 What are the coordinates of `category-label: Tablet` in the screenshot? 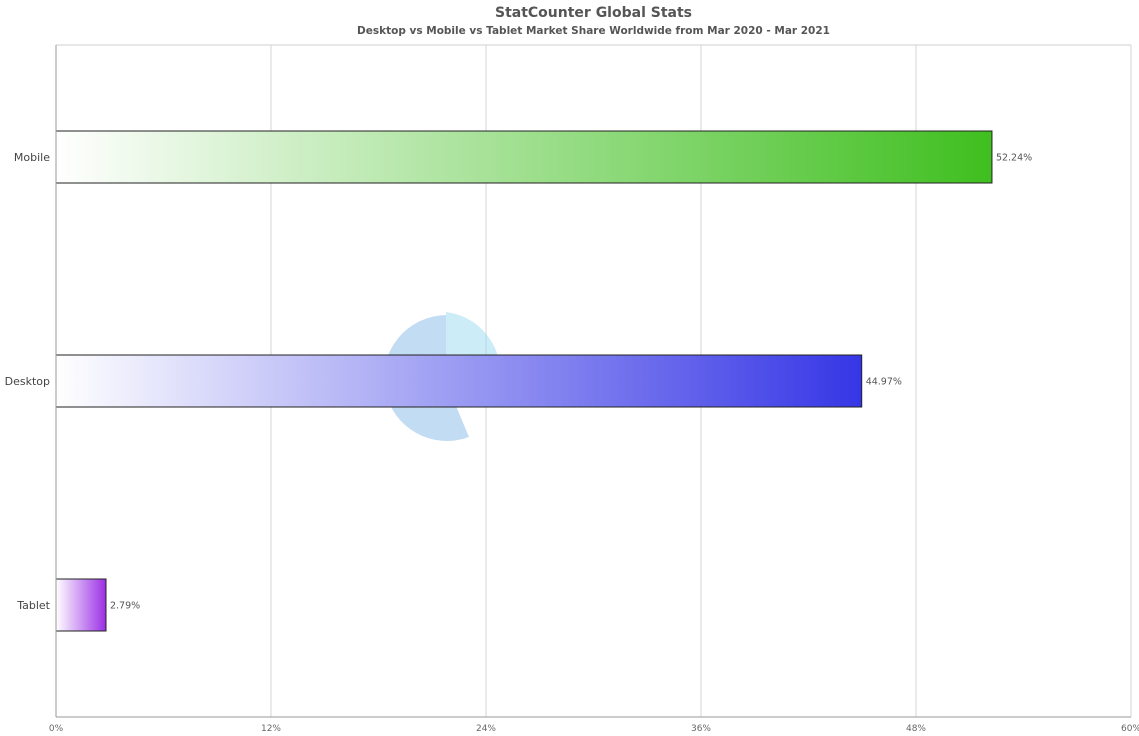 It's located at (33, 605).